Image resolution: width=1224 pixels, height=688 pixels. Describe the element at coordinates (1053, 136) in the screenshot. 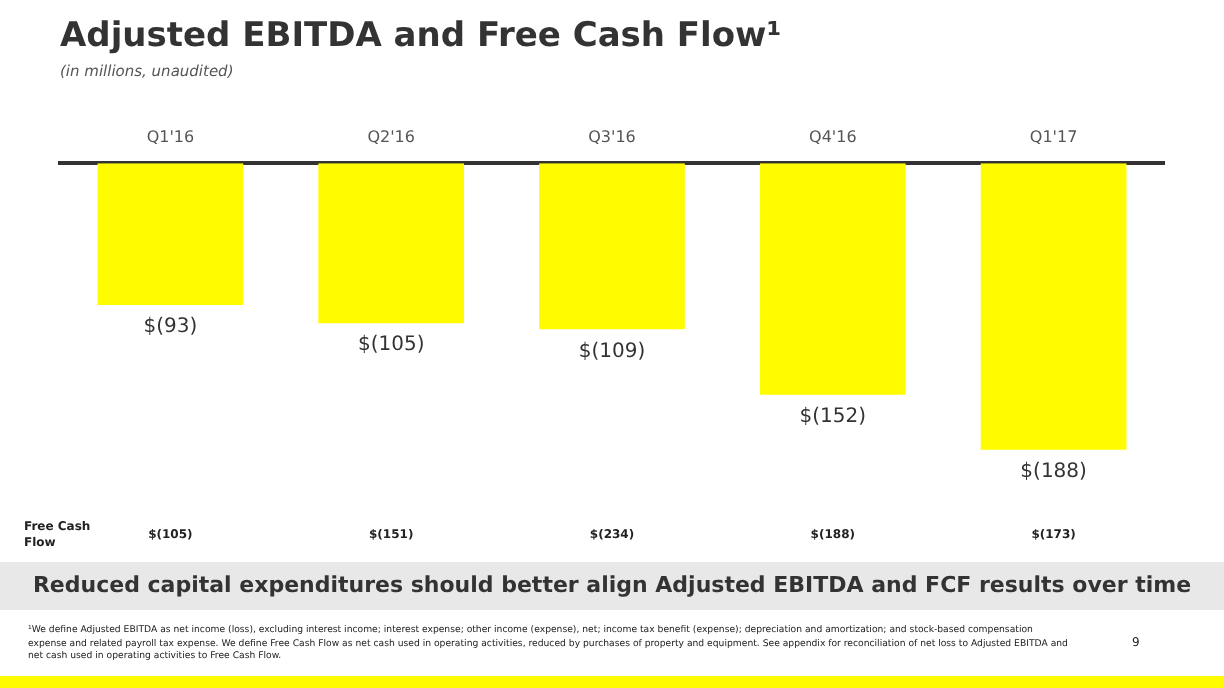

I see `x-tick-label: Q1'17` at that location.